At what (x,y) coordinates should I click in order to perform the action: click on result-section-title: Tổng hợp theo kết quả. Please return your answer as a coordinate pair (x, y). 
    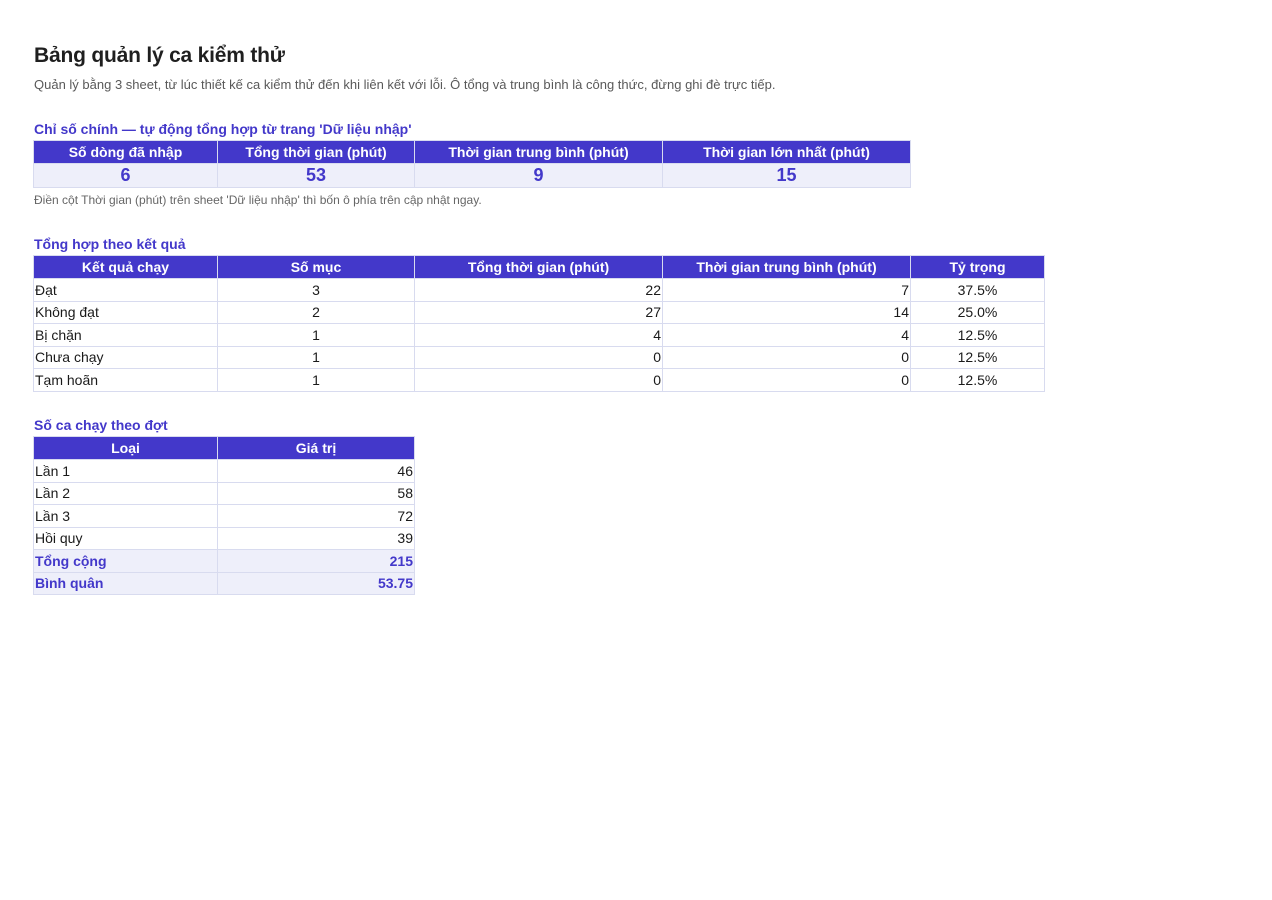
    Looking at the image, I should click on (110, 244).